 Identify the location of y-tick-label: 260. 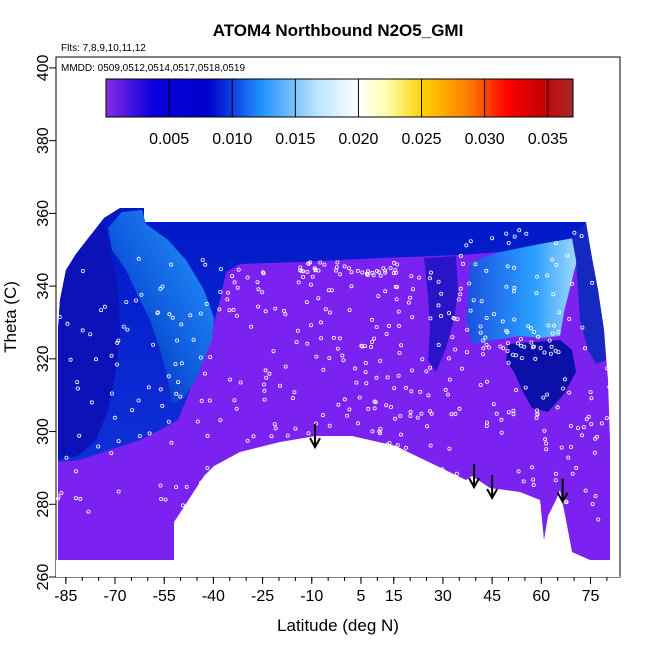
(43, 577).